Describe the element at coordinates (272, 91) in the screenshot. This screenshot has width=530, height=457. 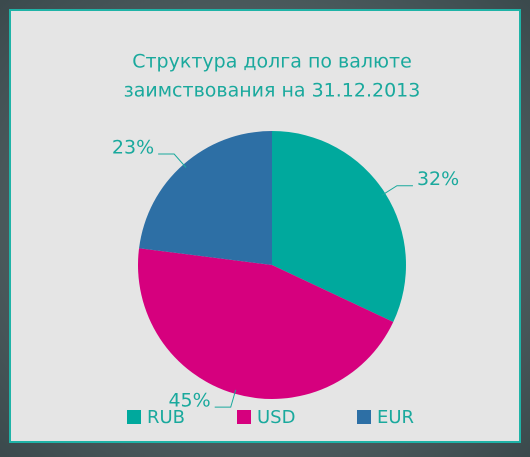
I see `chart-title: заимствования на 31.12.2013` at that location.